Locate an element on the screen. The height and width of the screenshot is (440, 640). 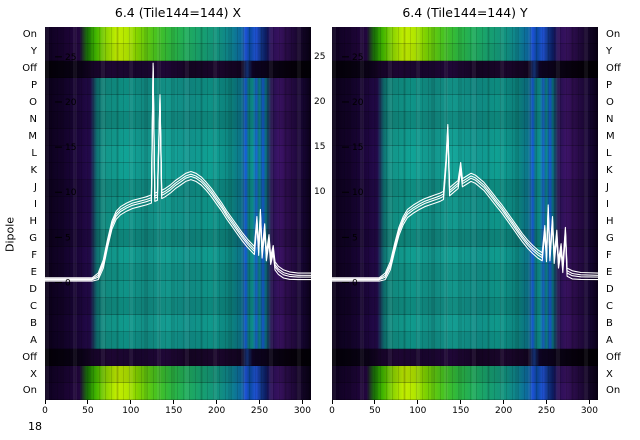
x-tick-label: 200 is located at coordinates (504, 411).